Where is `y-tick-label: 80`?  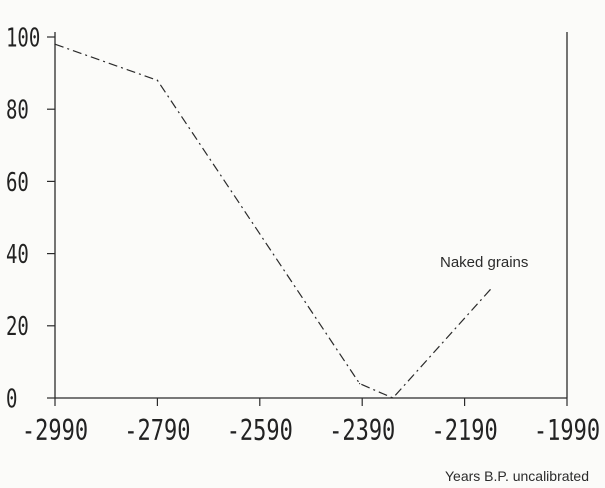 y-tick-label: 80 is located at coordinates (17, 111).